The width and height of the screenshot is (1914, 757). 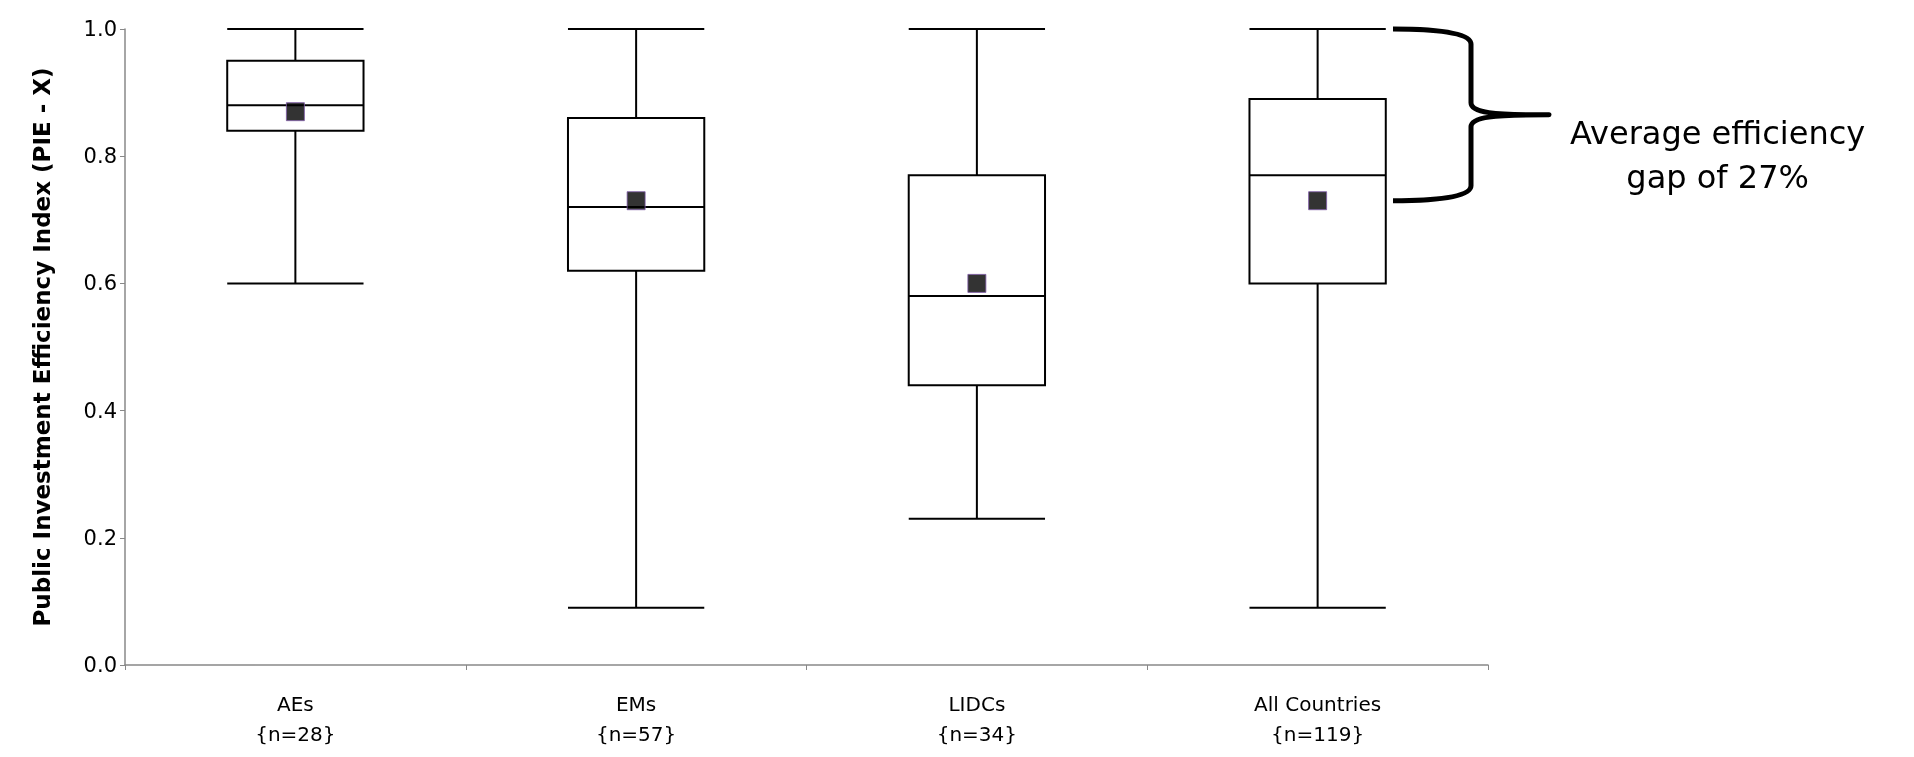 What do you see at coordinates (295, 719) in the screenshot?
I see `x-tick-label: AEs {n=28}` at bounding box center [295, 719].